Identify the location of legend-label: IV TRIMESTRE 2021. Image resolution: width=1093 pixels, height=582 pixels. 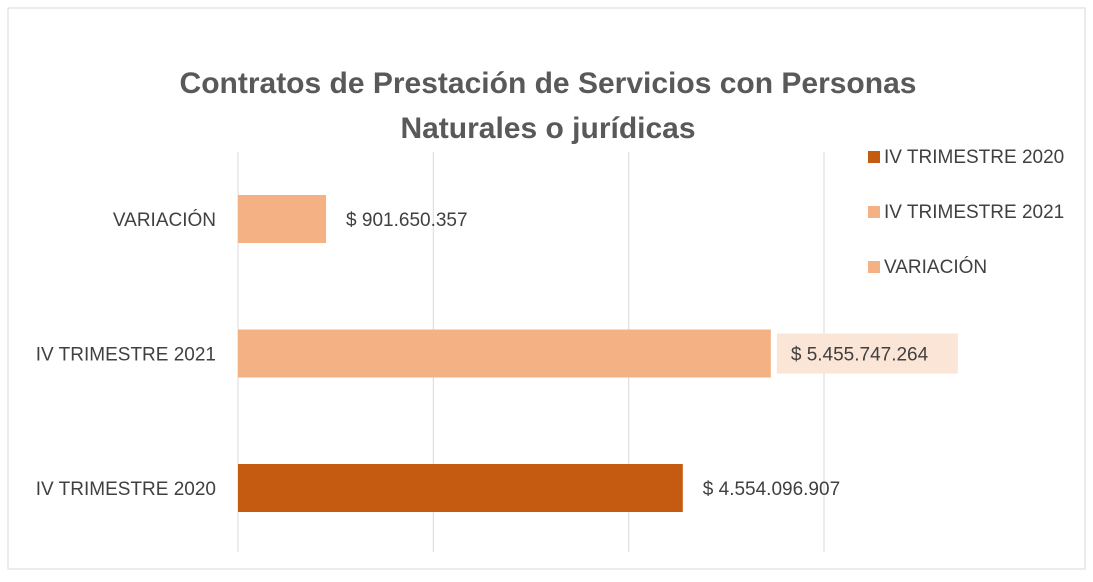
(974, 212).